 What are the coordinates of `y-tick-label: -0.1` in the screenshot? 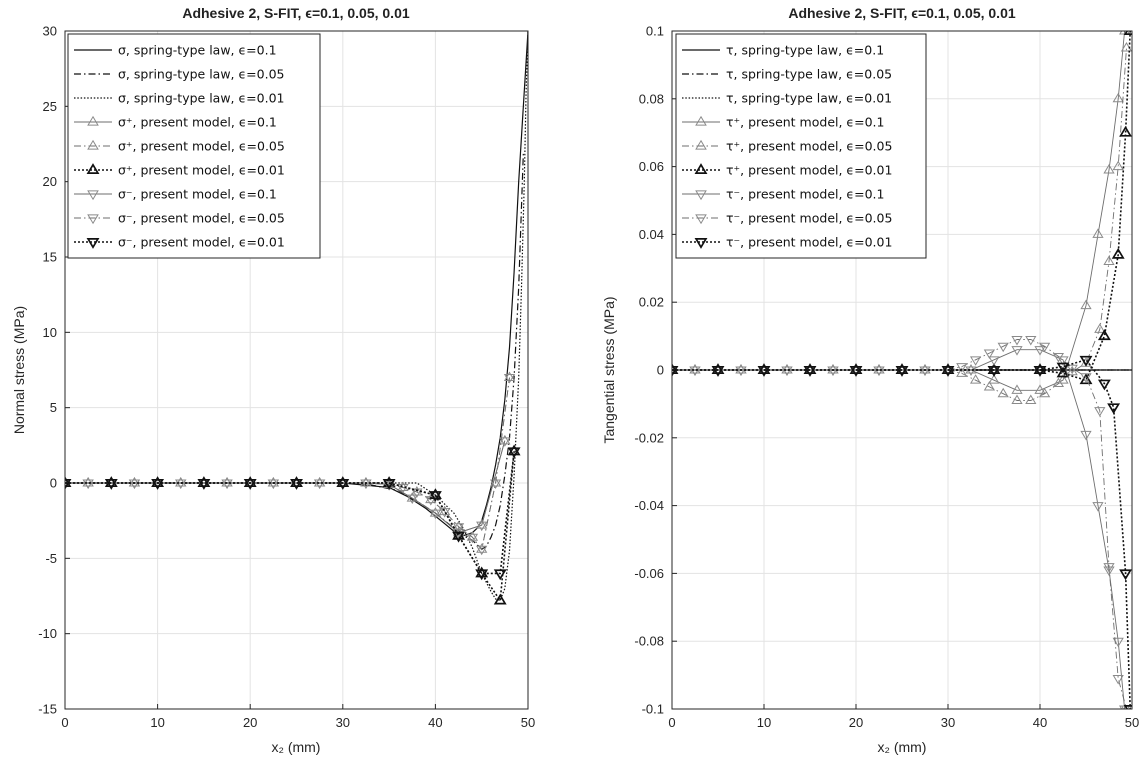 It's located at (653, 709).